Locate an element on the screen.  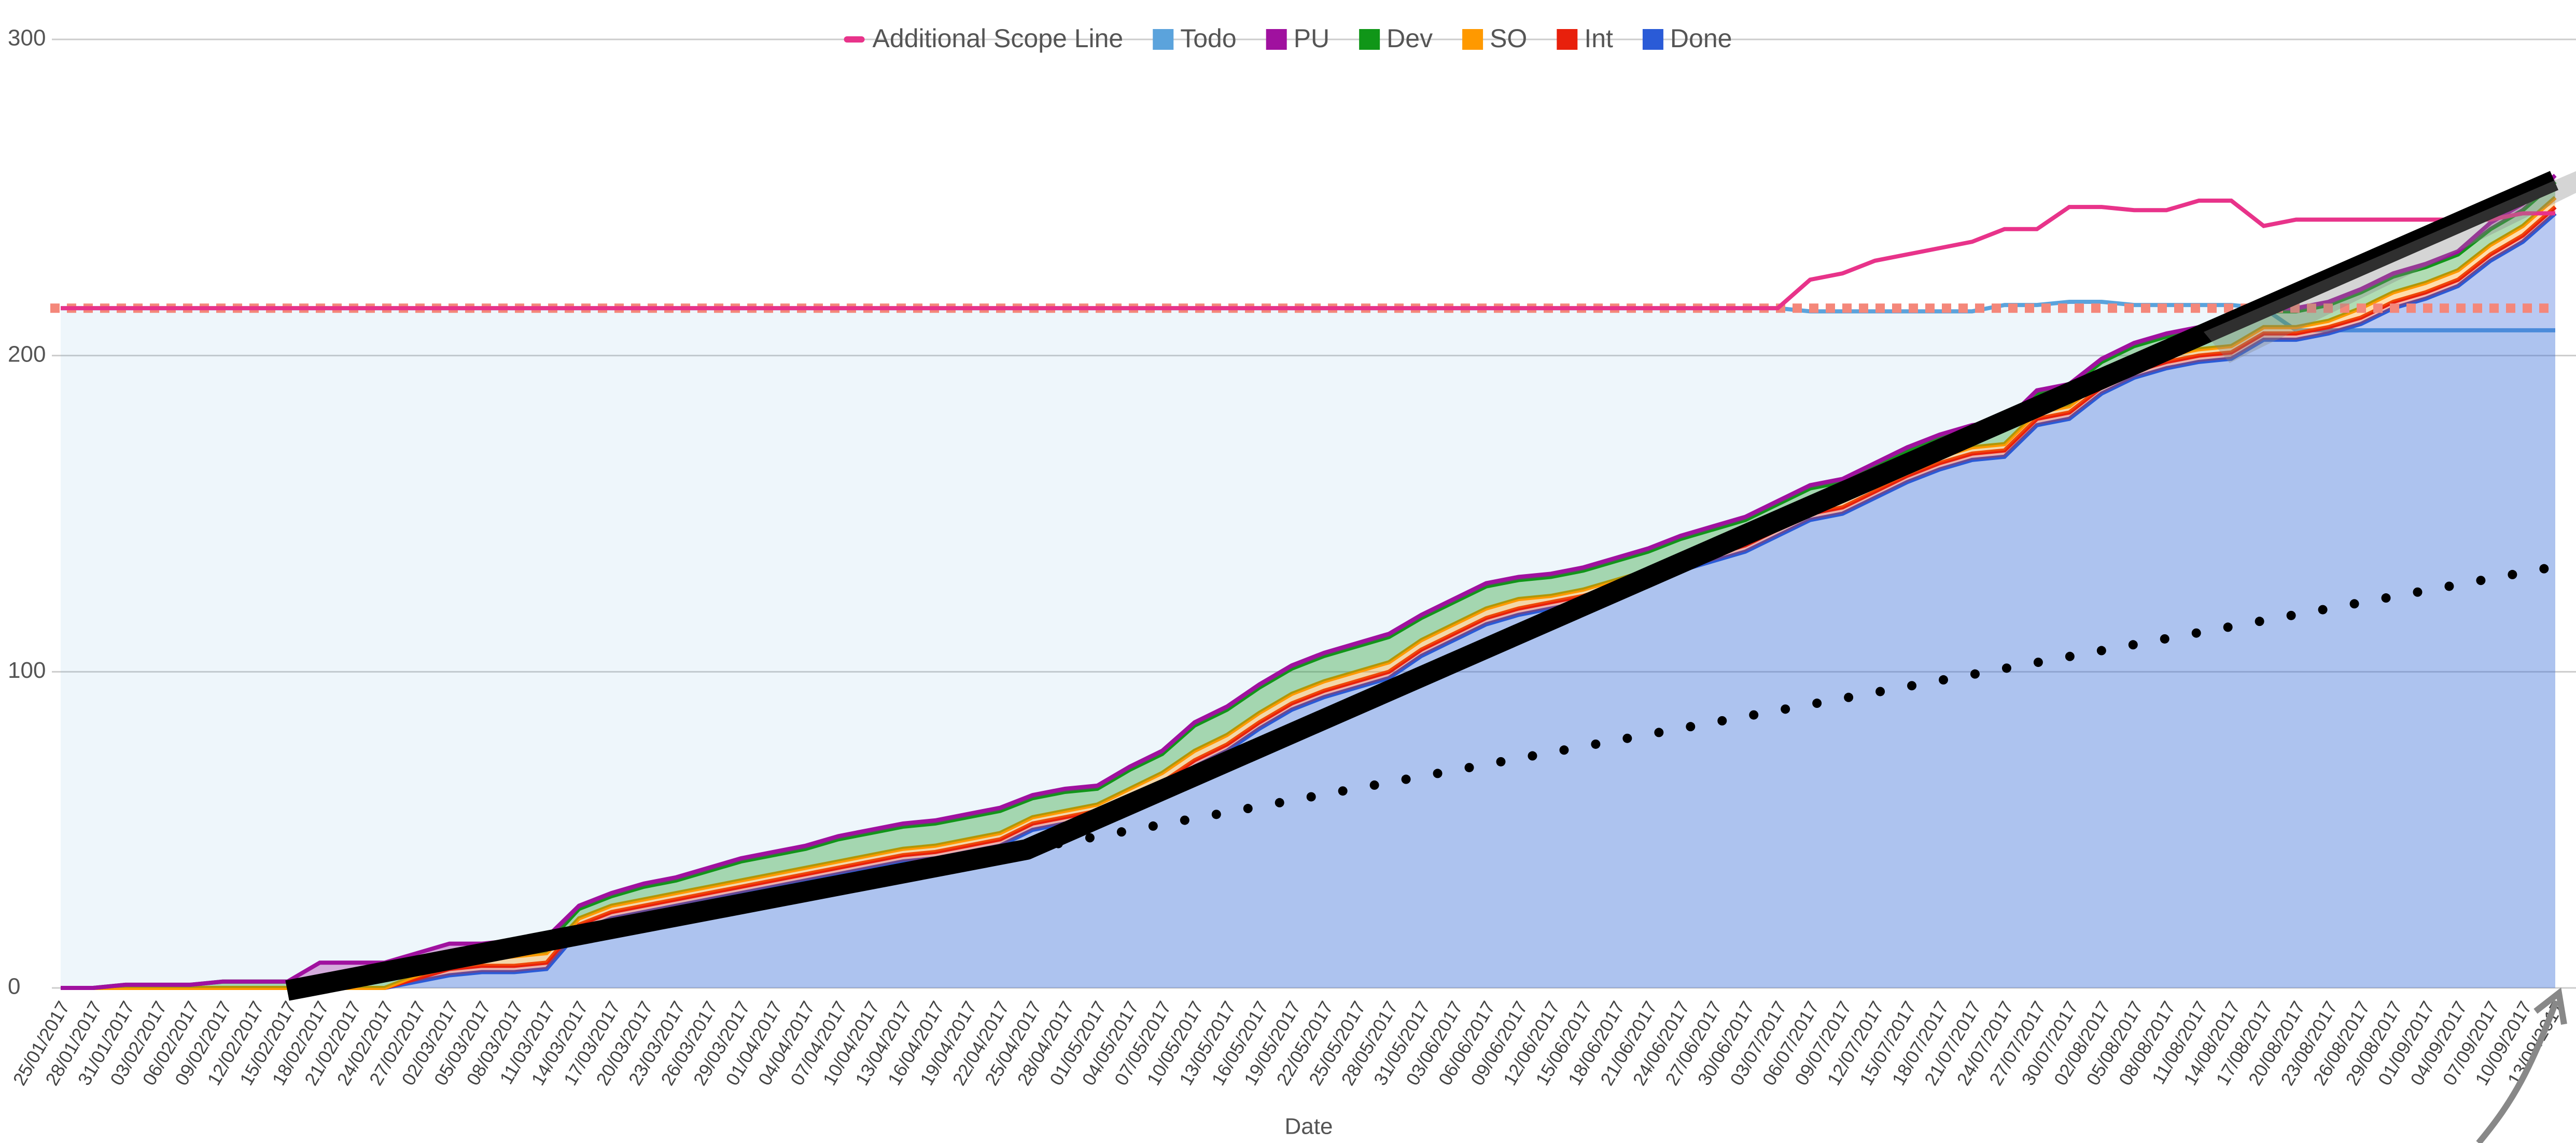
legend-label: Int is located at coordinates (1598, 38).